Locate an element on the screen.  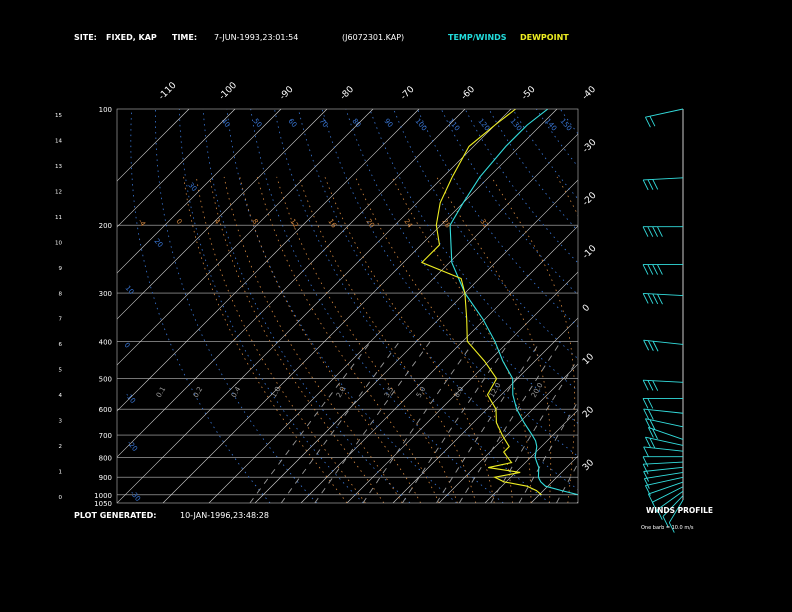
mixing-ratio-label: 8.0 is located at coordinates (459, 392).